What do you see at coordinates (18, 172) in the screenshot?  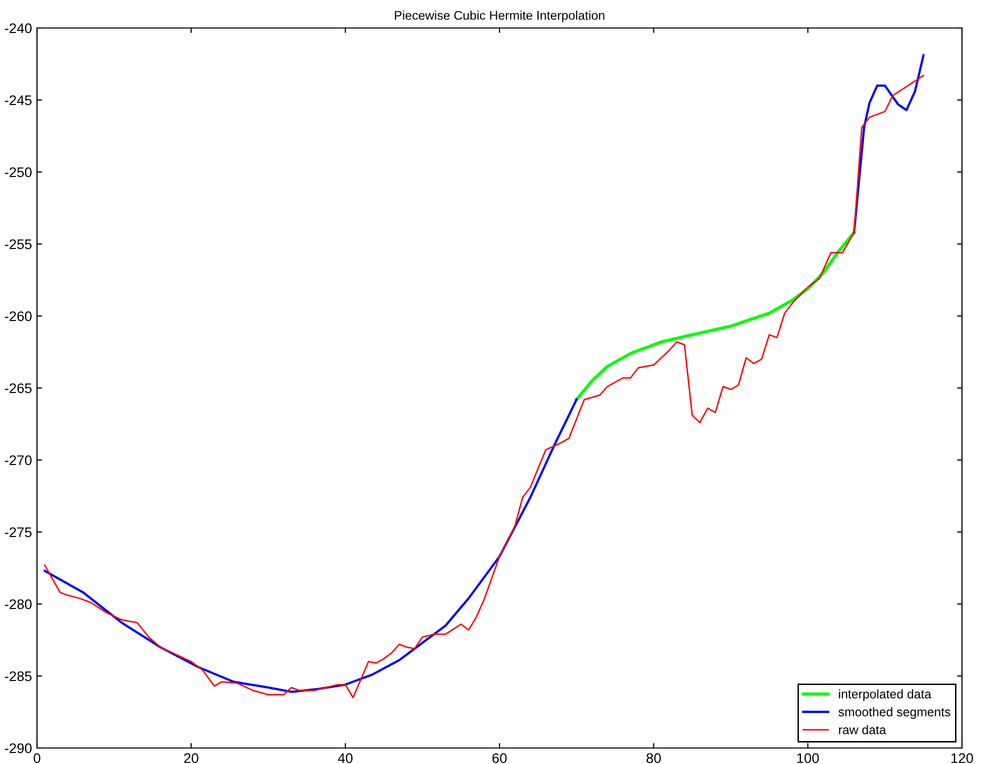 I see `y-tick-label: -250` at bounding box center [18, 172].